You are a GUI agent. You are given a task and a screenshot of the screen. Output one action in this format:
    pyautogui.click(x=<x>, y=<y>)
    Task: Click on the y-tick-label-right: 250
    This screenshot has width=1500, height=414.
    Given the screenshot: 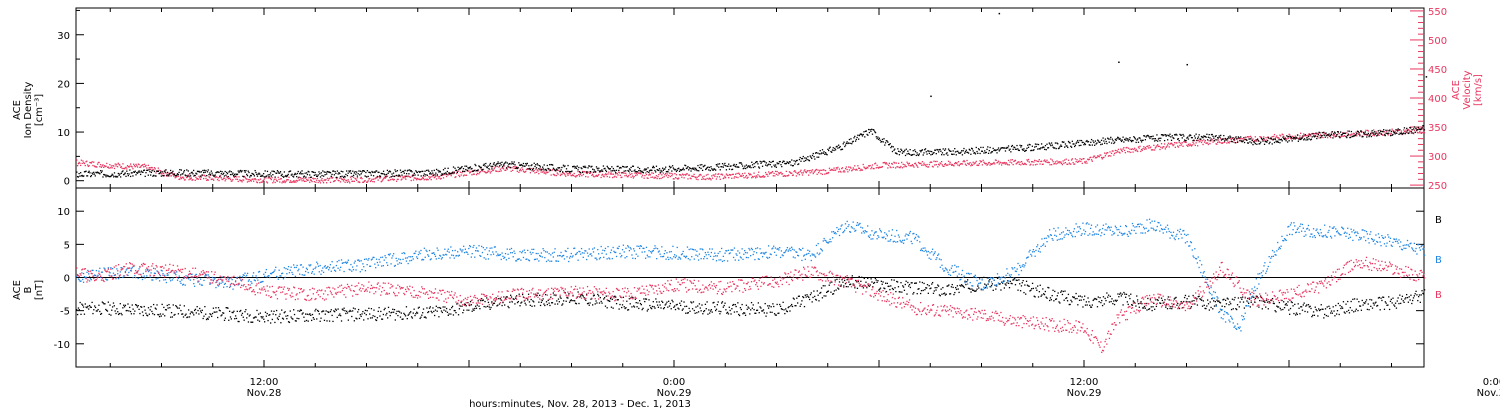 What is the action you would take?
    pyautogui.click(x=1437, y=186)
    